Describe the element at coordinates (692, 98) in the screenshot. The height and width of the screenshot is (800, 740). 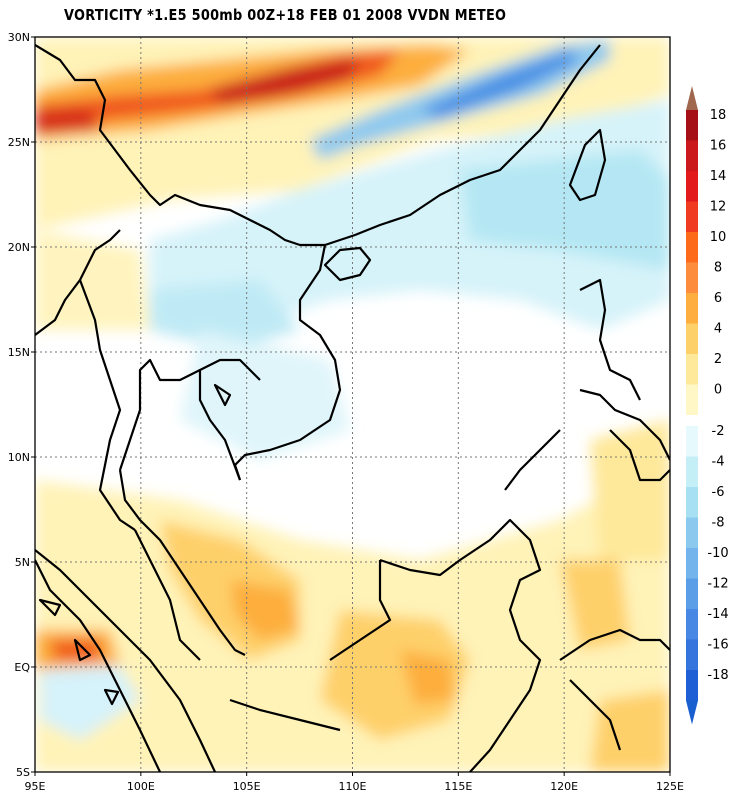
I see `legend-top-arrow` at that location.